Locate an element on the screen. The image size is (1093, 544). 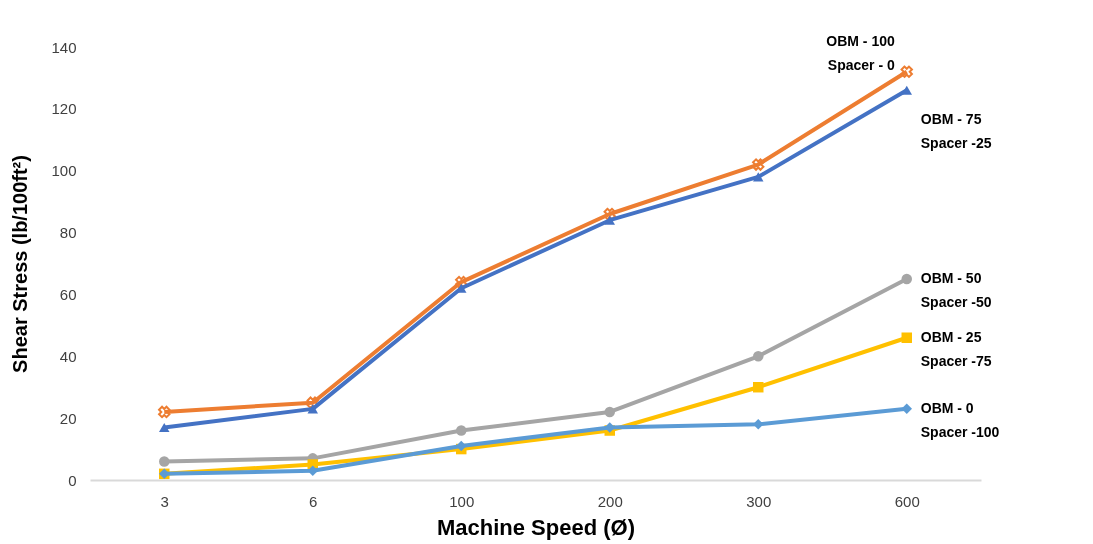
x-tick-label: 200 is located at coordinates (610, 501).